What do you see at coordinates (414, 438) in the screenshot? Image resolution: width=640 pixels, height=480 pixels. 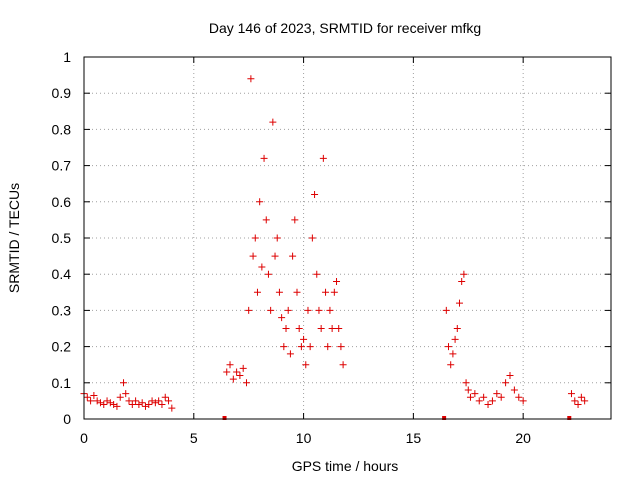 I see `x-tick-label: 15` at bounding box center [414, 438].